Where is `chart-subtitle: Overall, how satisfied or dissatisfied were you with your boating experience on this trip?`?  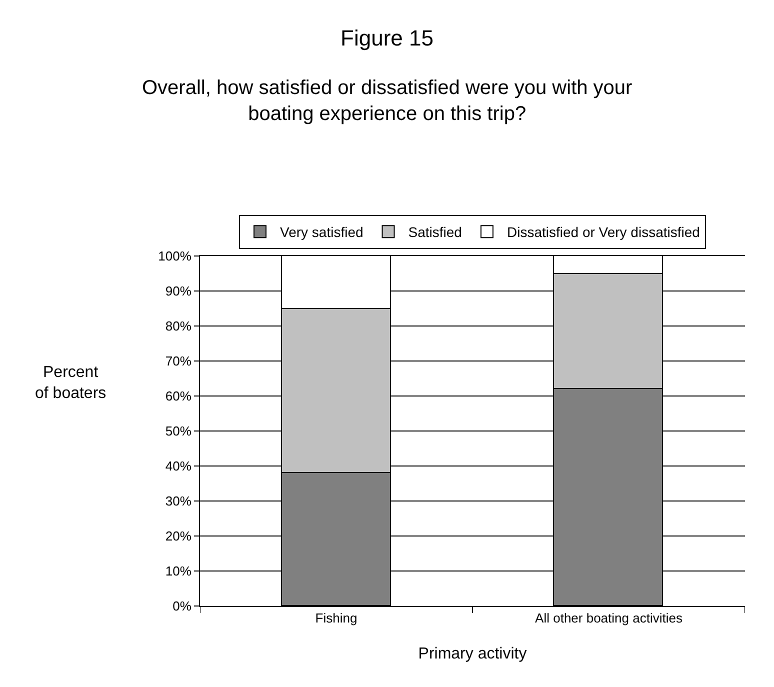
chart-subtitle: Overall, how satisfied or dissatisfied were you with your boating experience on this trip? is located at coordinates (387, 101).